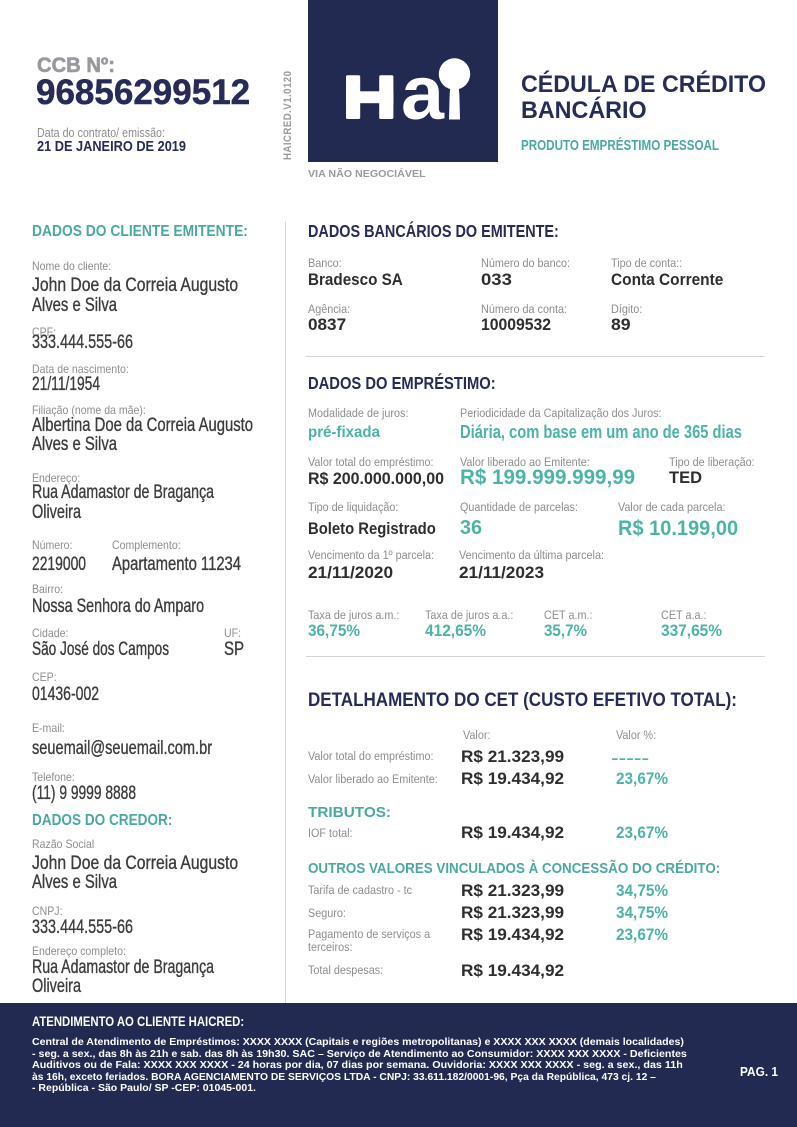 Image resolution: width=797 pixels, height=1127 pixels. I want to click on svg-text: a, so click(423, 93).